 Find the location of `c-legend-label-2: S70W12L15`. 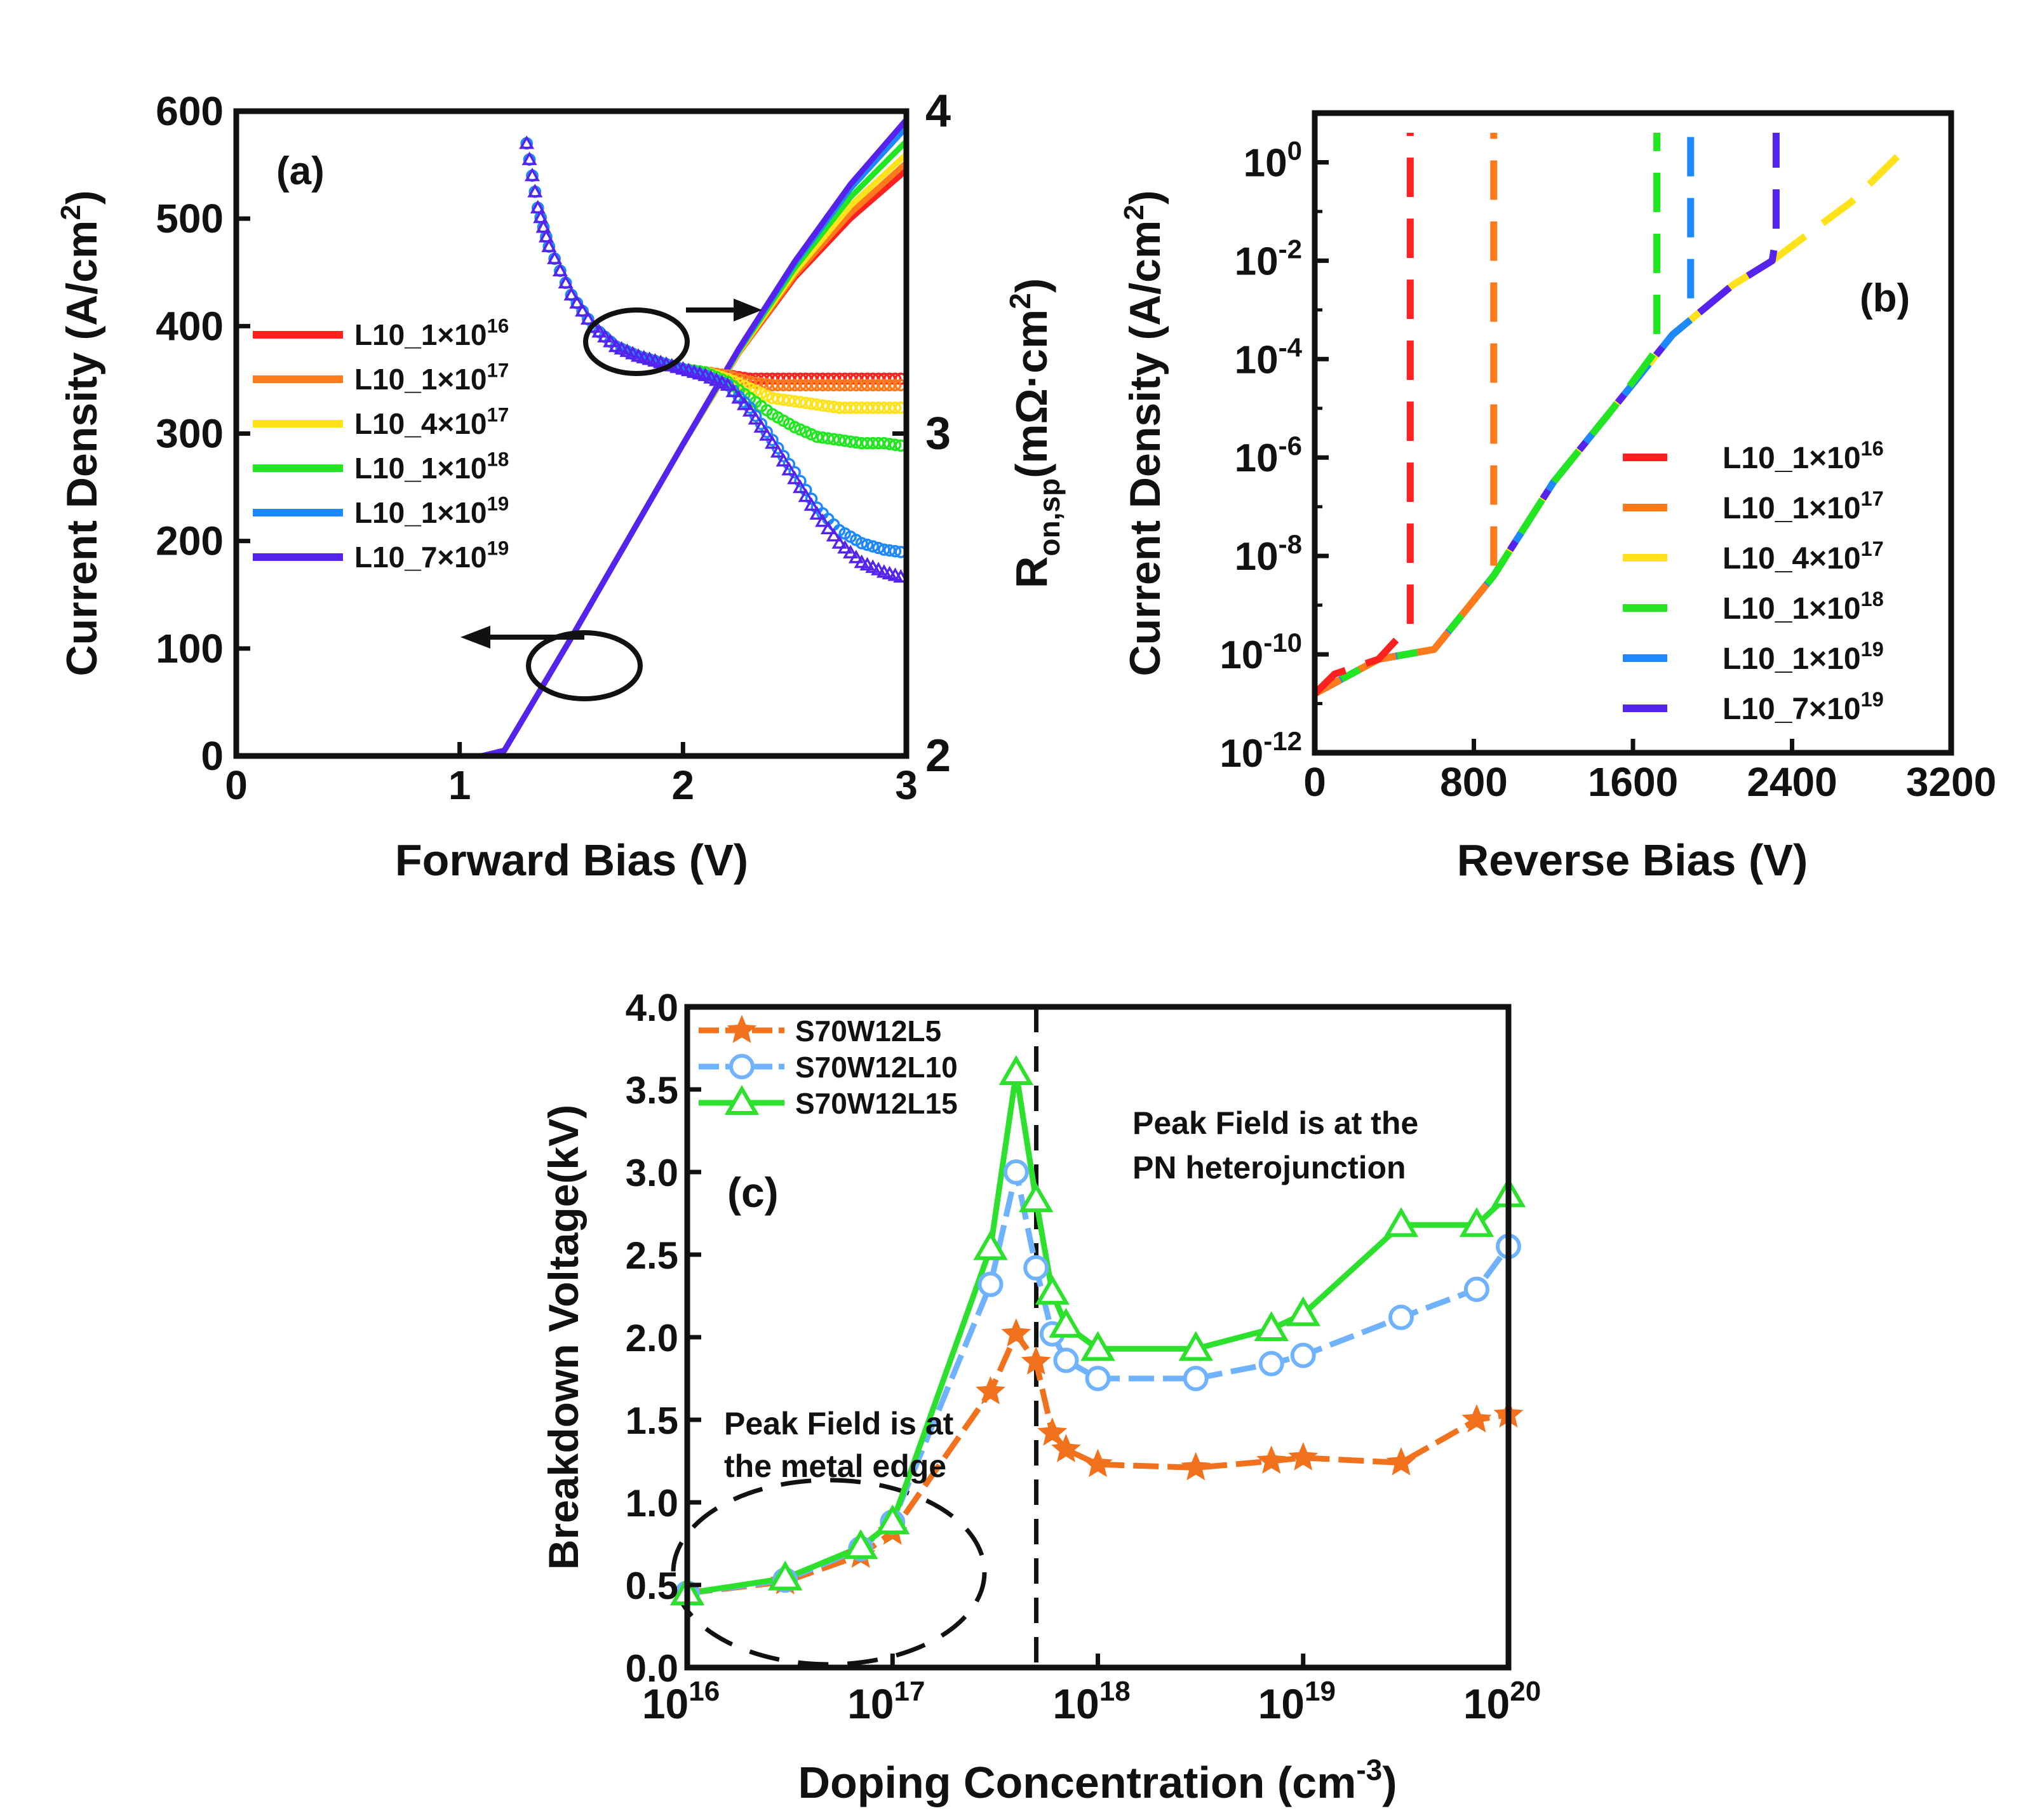

c-legend-label-2: S70W12L15 is located at coordinates (876, 1103).